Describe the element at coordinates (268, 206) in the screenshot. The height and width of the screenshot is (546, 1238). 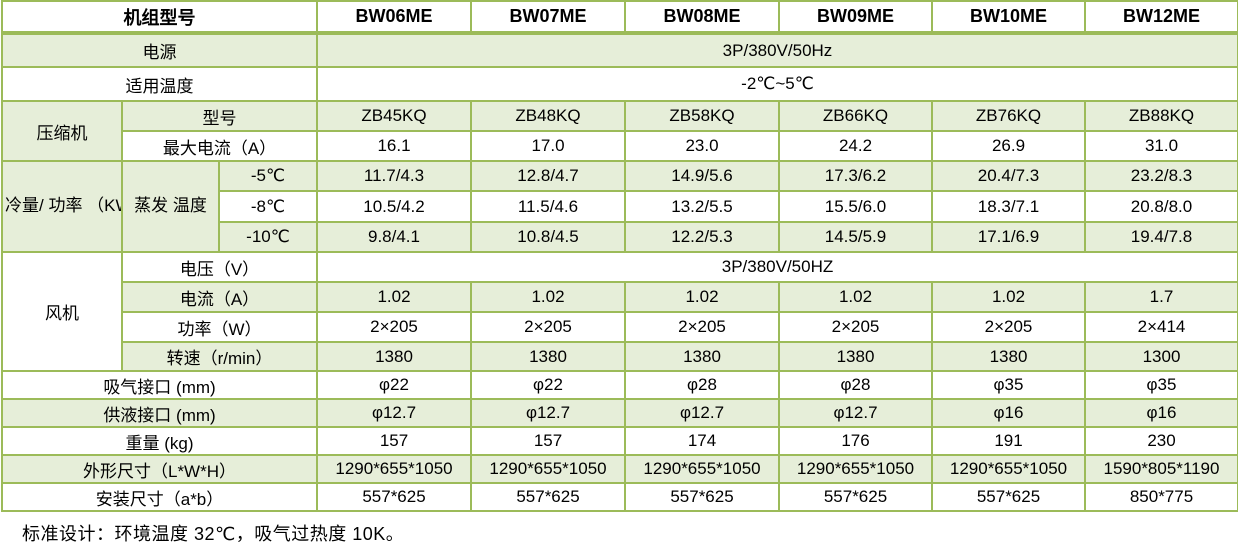
I see `capacity-row-label: -8℃` at that location.